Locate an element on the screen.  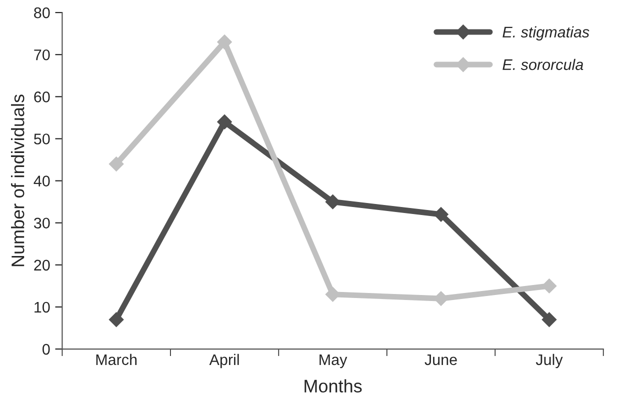
y-tick-label: 80 is located at coordinates (42, 12).